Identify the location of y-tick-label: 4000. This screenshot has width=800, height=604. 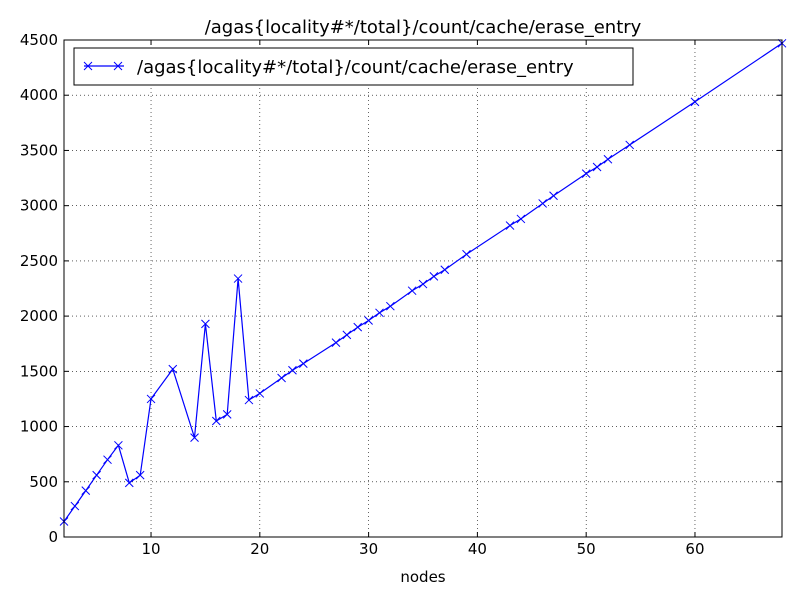
(39, 95).